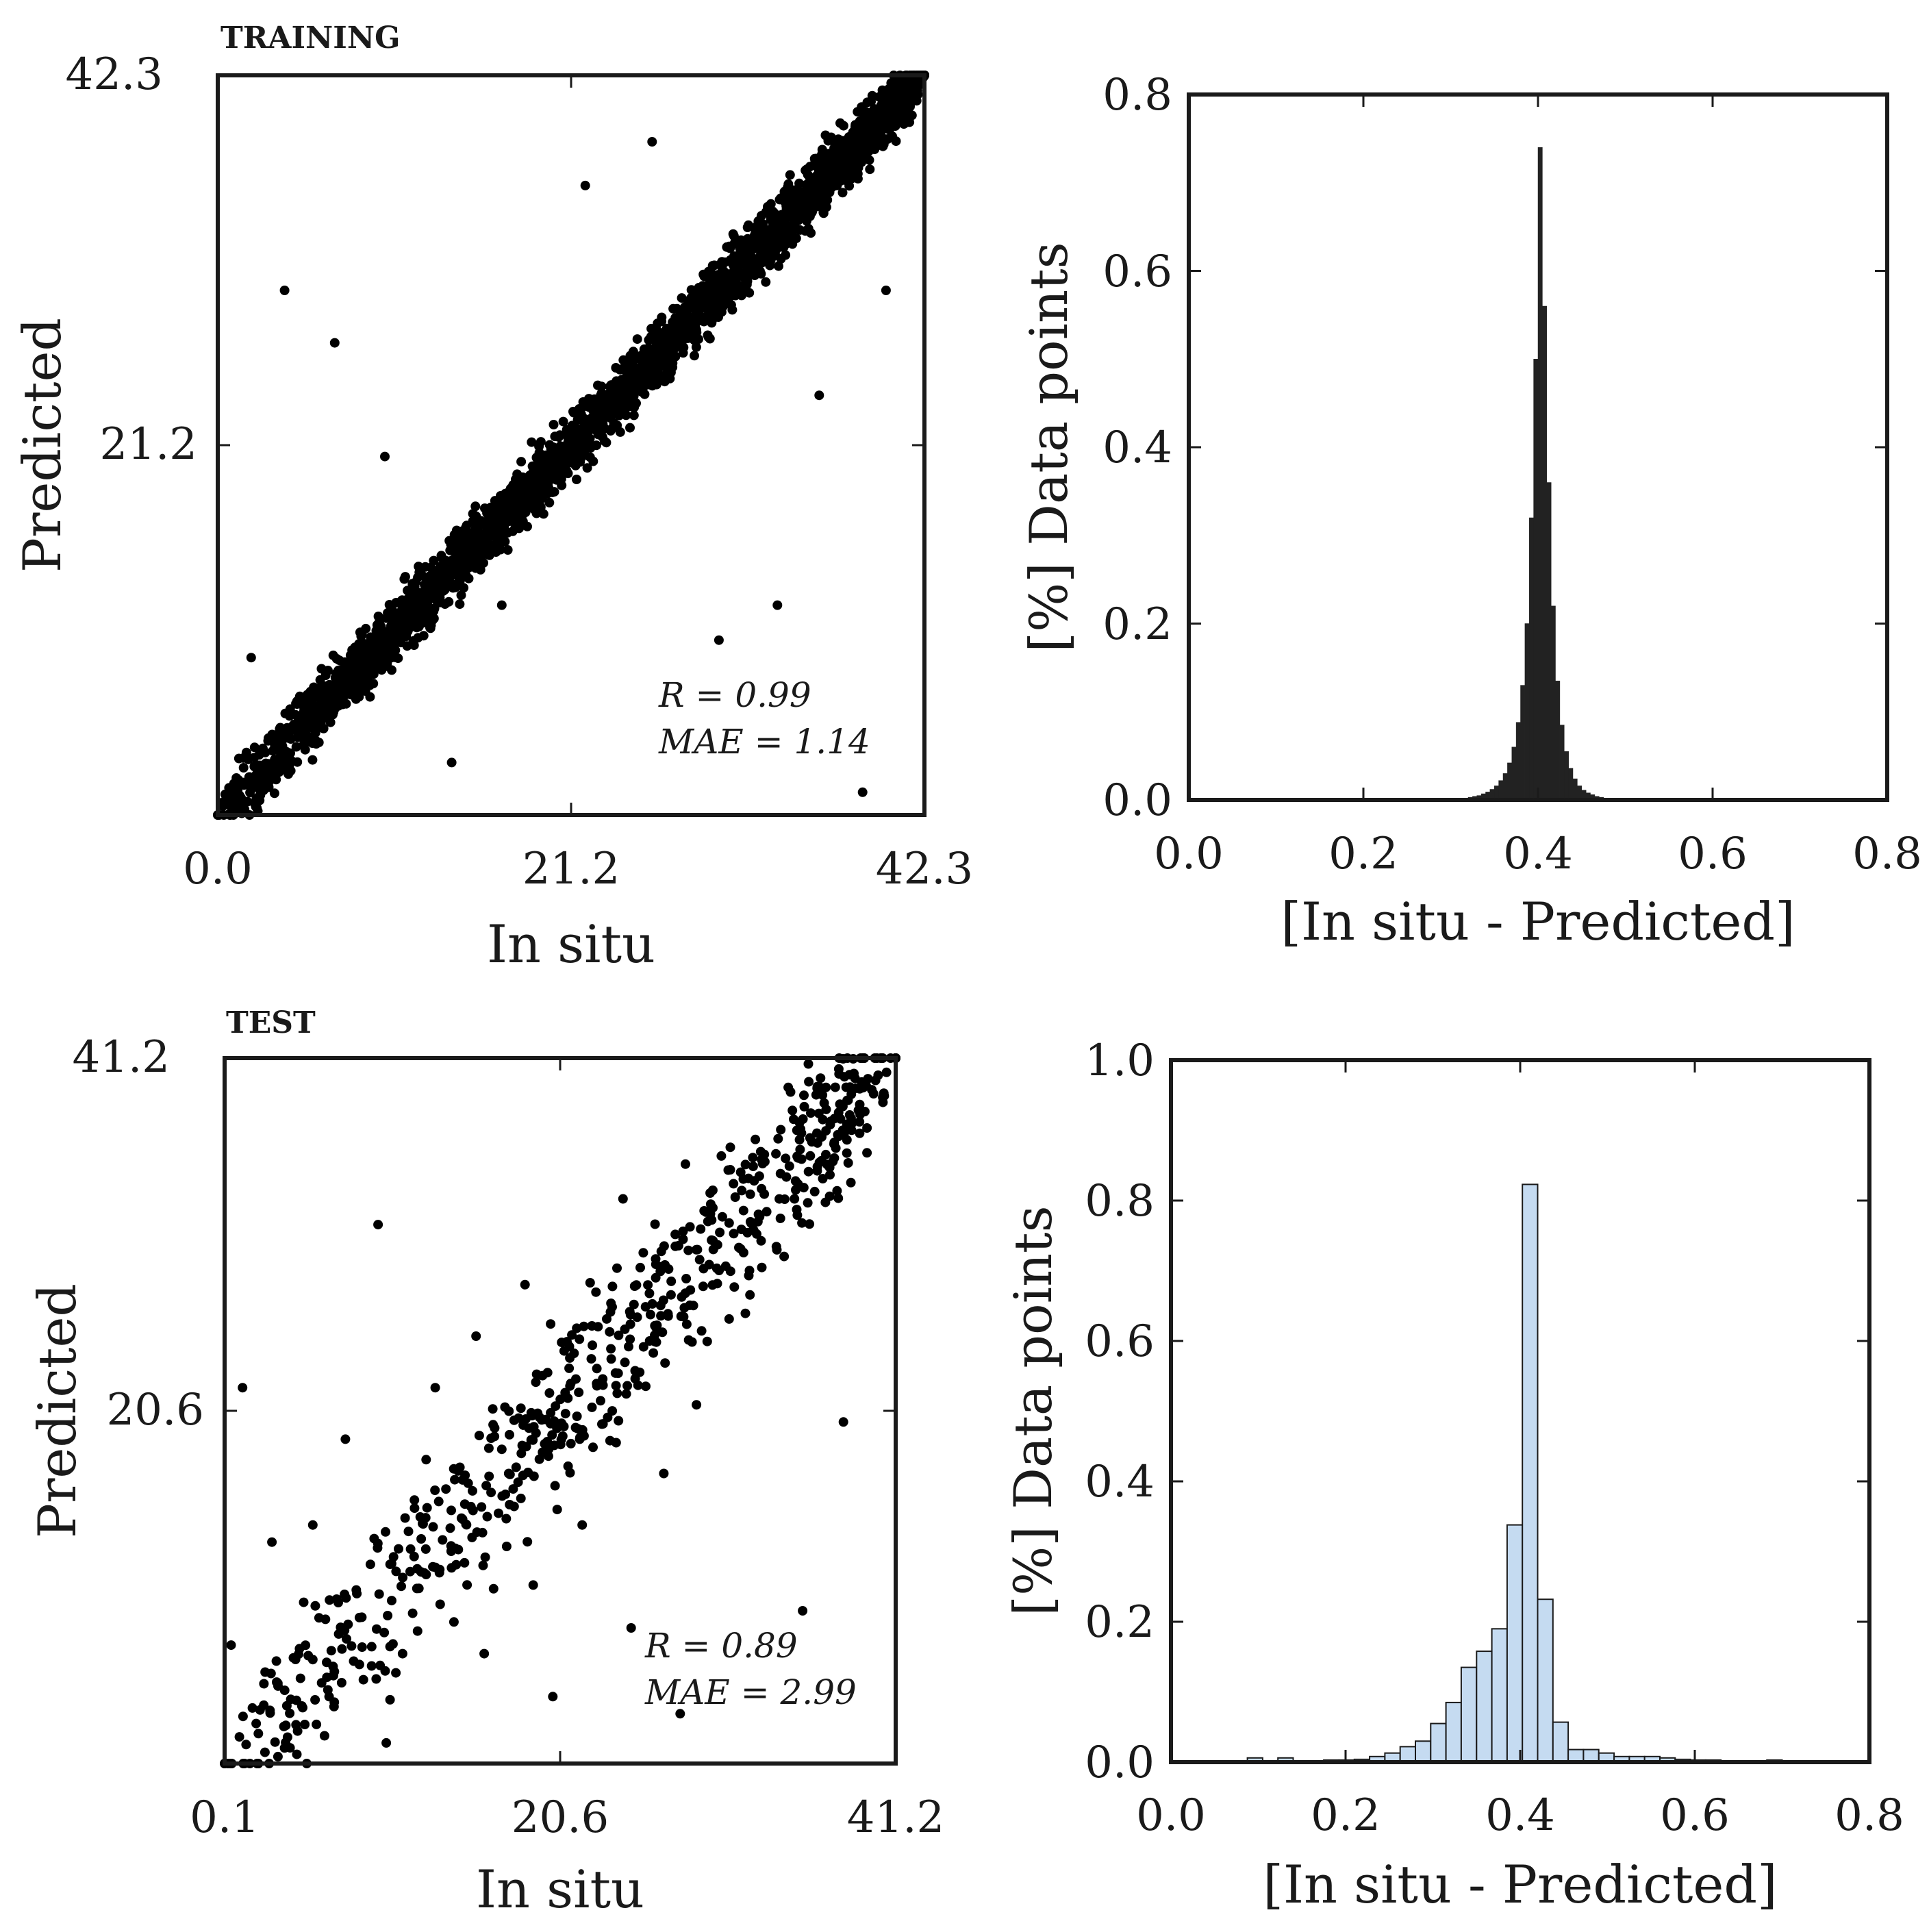 This screenshot has height=1932, width=1929. I want to click on test-xlabel: In situ, so click(560, 1889).